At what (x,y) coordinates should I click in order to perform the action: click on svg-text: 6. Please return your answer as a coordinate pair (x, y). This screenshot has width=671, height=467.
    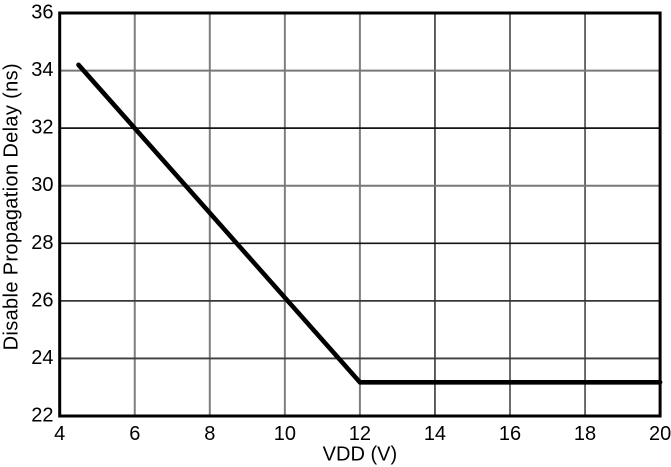
    Looking at the image, I should click on (134, 434).